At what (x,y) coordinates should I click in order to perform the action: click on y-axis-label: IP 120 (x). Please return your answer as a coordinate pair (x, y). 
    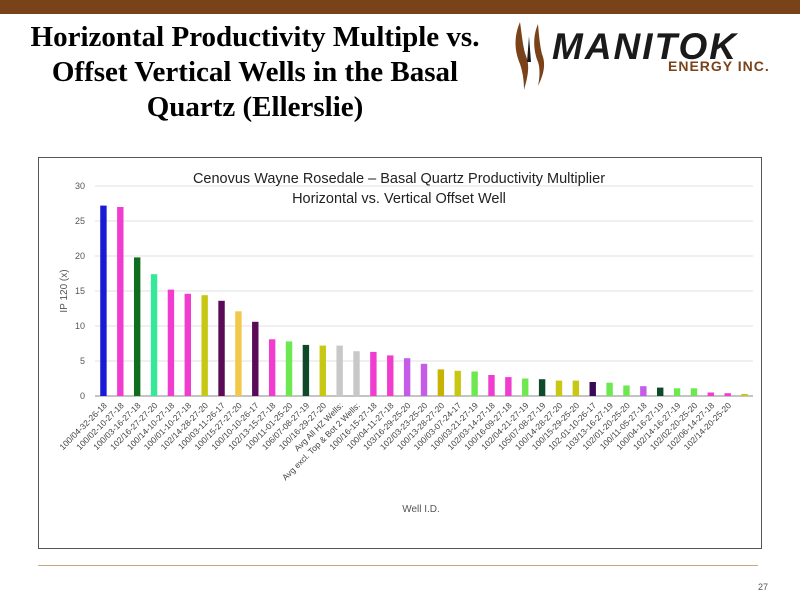
    Looking at the image, I should click on (64, 290).